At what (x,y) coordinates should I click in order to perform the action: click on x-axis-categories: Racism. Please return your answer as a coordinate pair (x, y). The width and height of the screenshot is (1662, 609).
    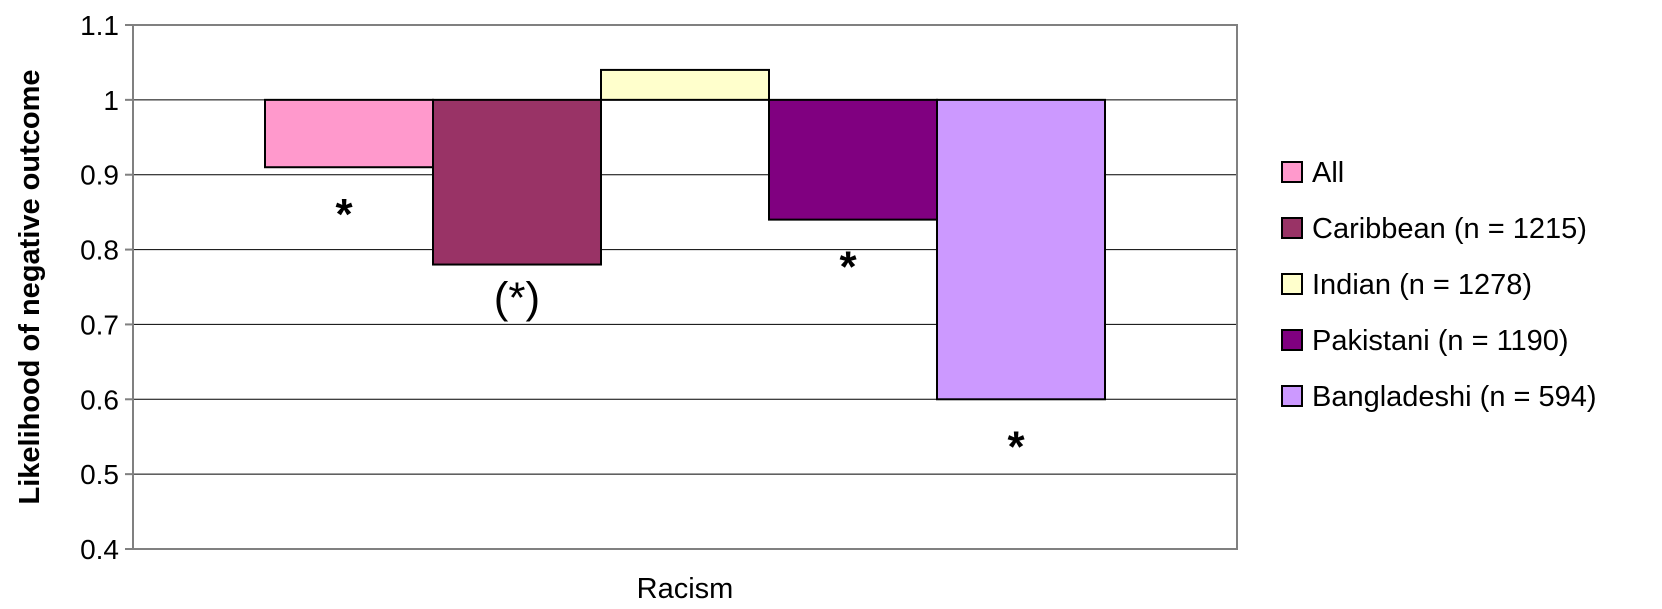
    Looking at the image, I should click on (685, 589).